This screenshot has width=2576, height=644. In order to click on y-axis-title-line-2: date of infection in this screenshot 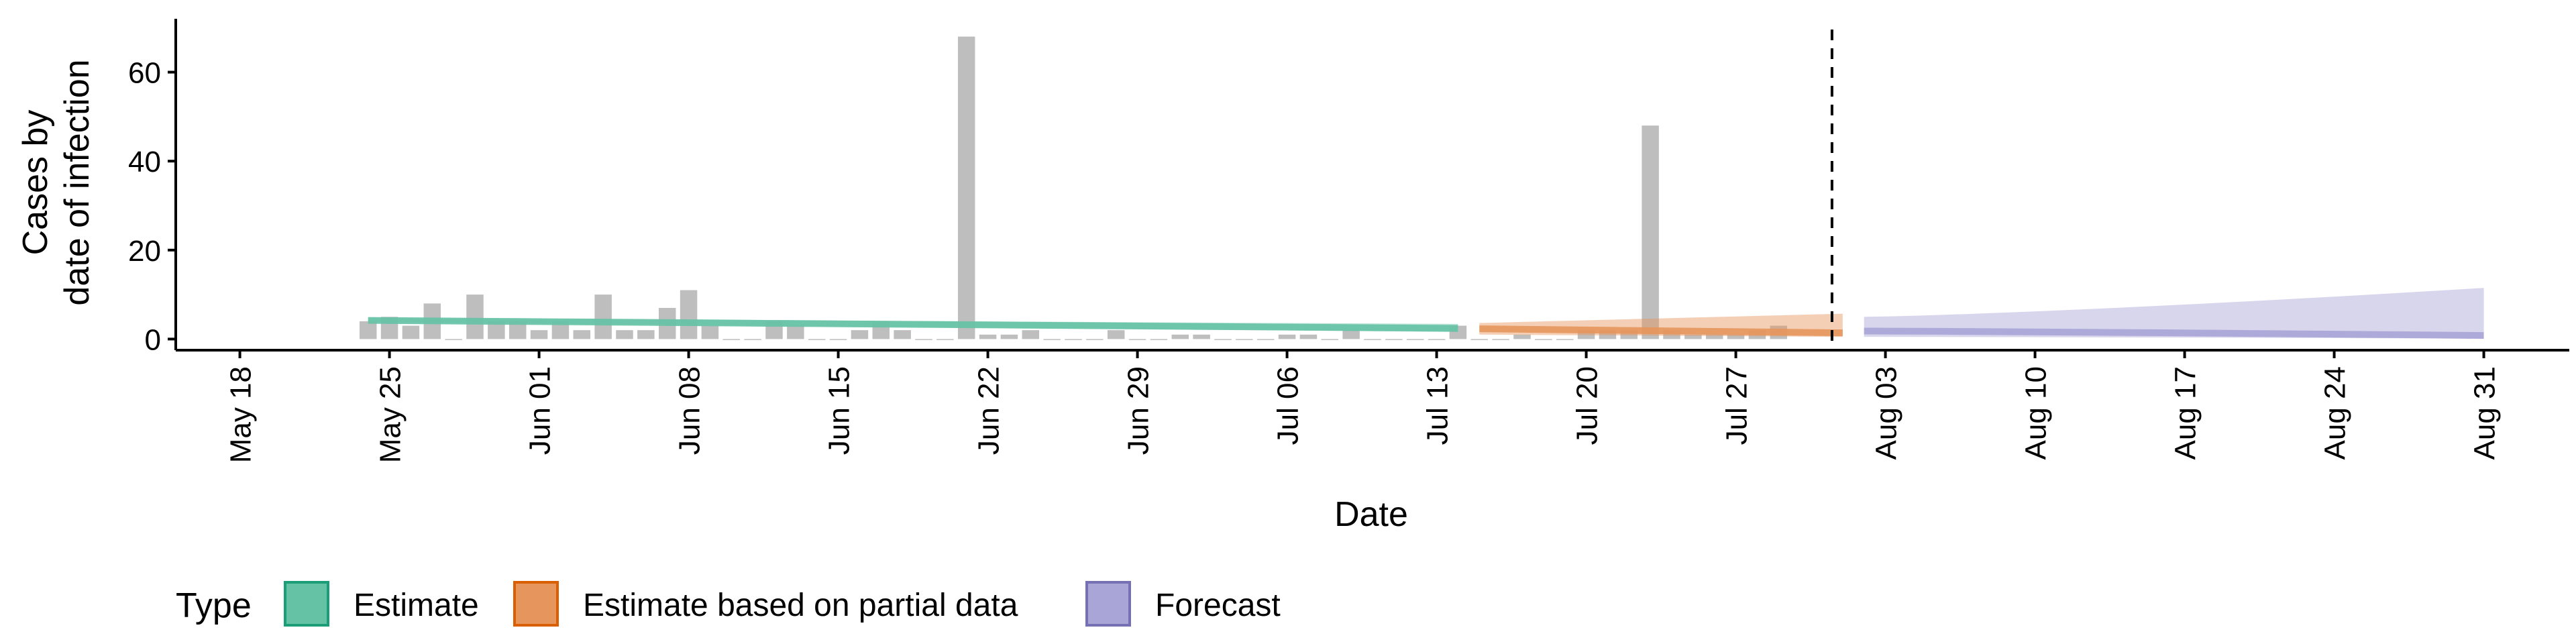, I will do `click(77, 182)`.